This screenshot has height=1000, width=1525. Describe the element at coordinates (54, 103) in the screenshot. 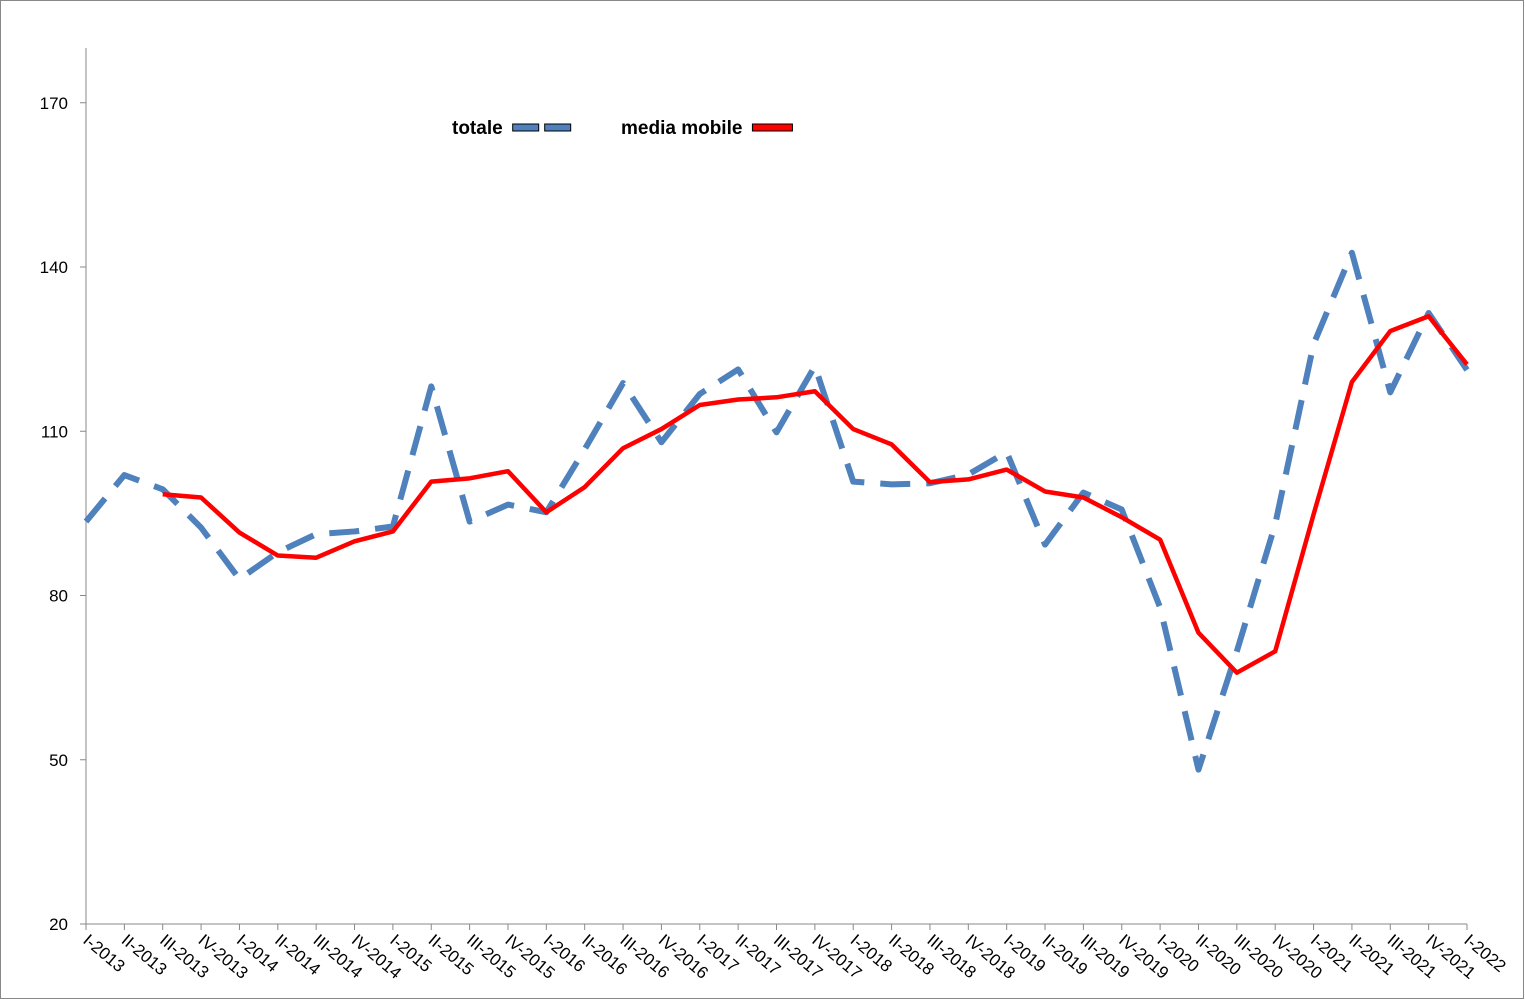

I see `y-tick-label: 170` at that location.